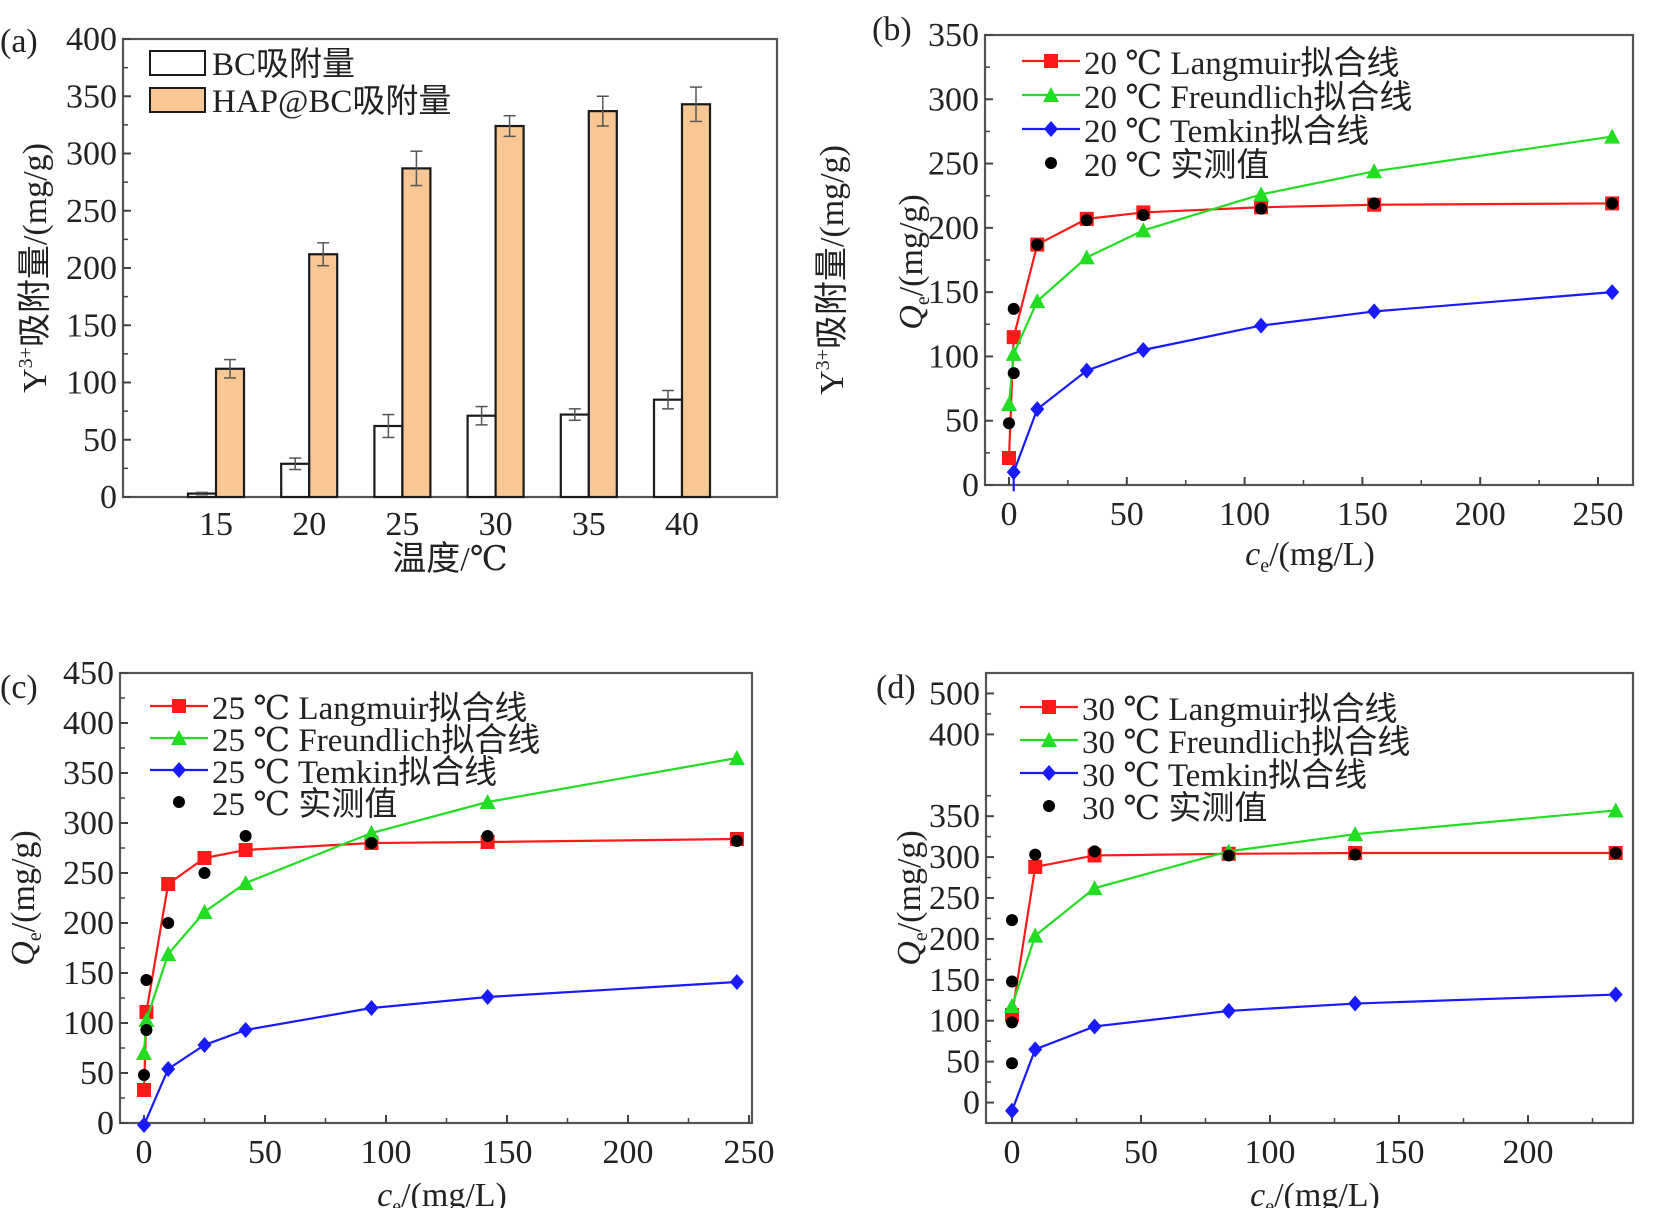  What do you see at coordinates (832, 382) in the screenshot?
I see `y-axis-title-main: Y` at bounding box center [832, 382].